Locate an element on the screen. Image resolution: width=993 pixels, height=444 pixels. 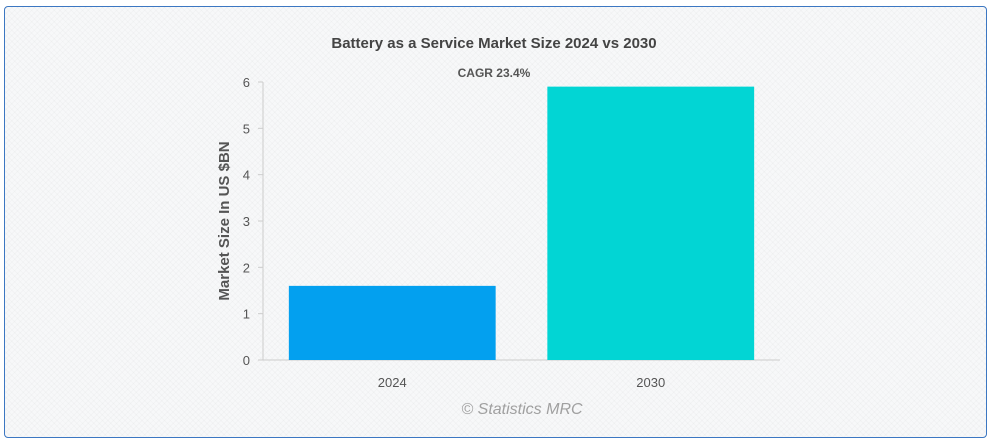
bar-2030 is located at coordinates (651, 223).